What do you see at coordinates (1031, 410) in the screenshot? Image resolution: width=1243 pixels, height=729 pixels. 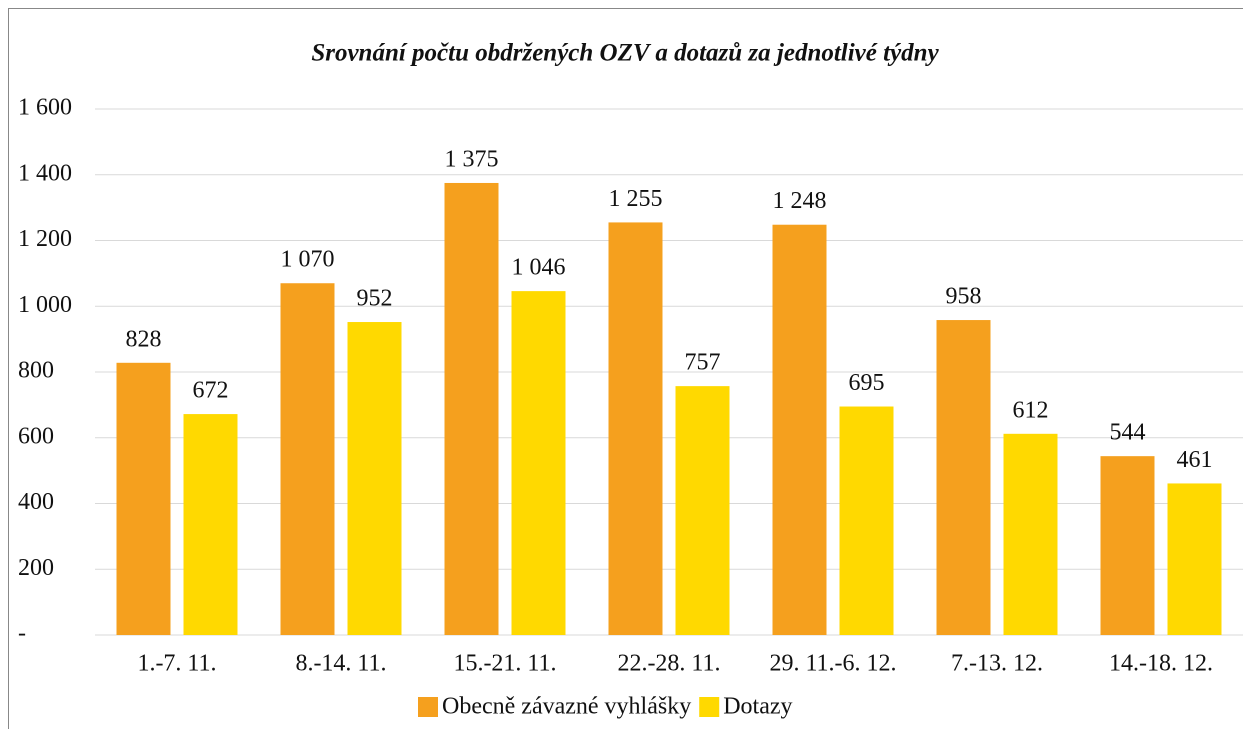 I see `data-label: 612` at bounding box center [1031, 410].